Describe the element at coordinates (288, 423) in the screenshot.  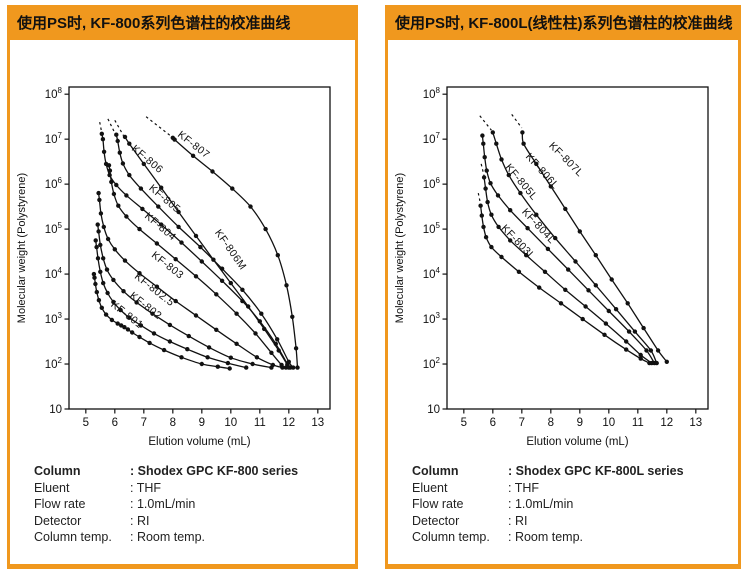
I see `x-tick-label: 12` at that location.